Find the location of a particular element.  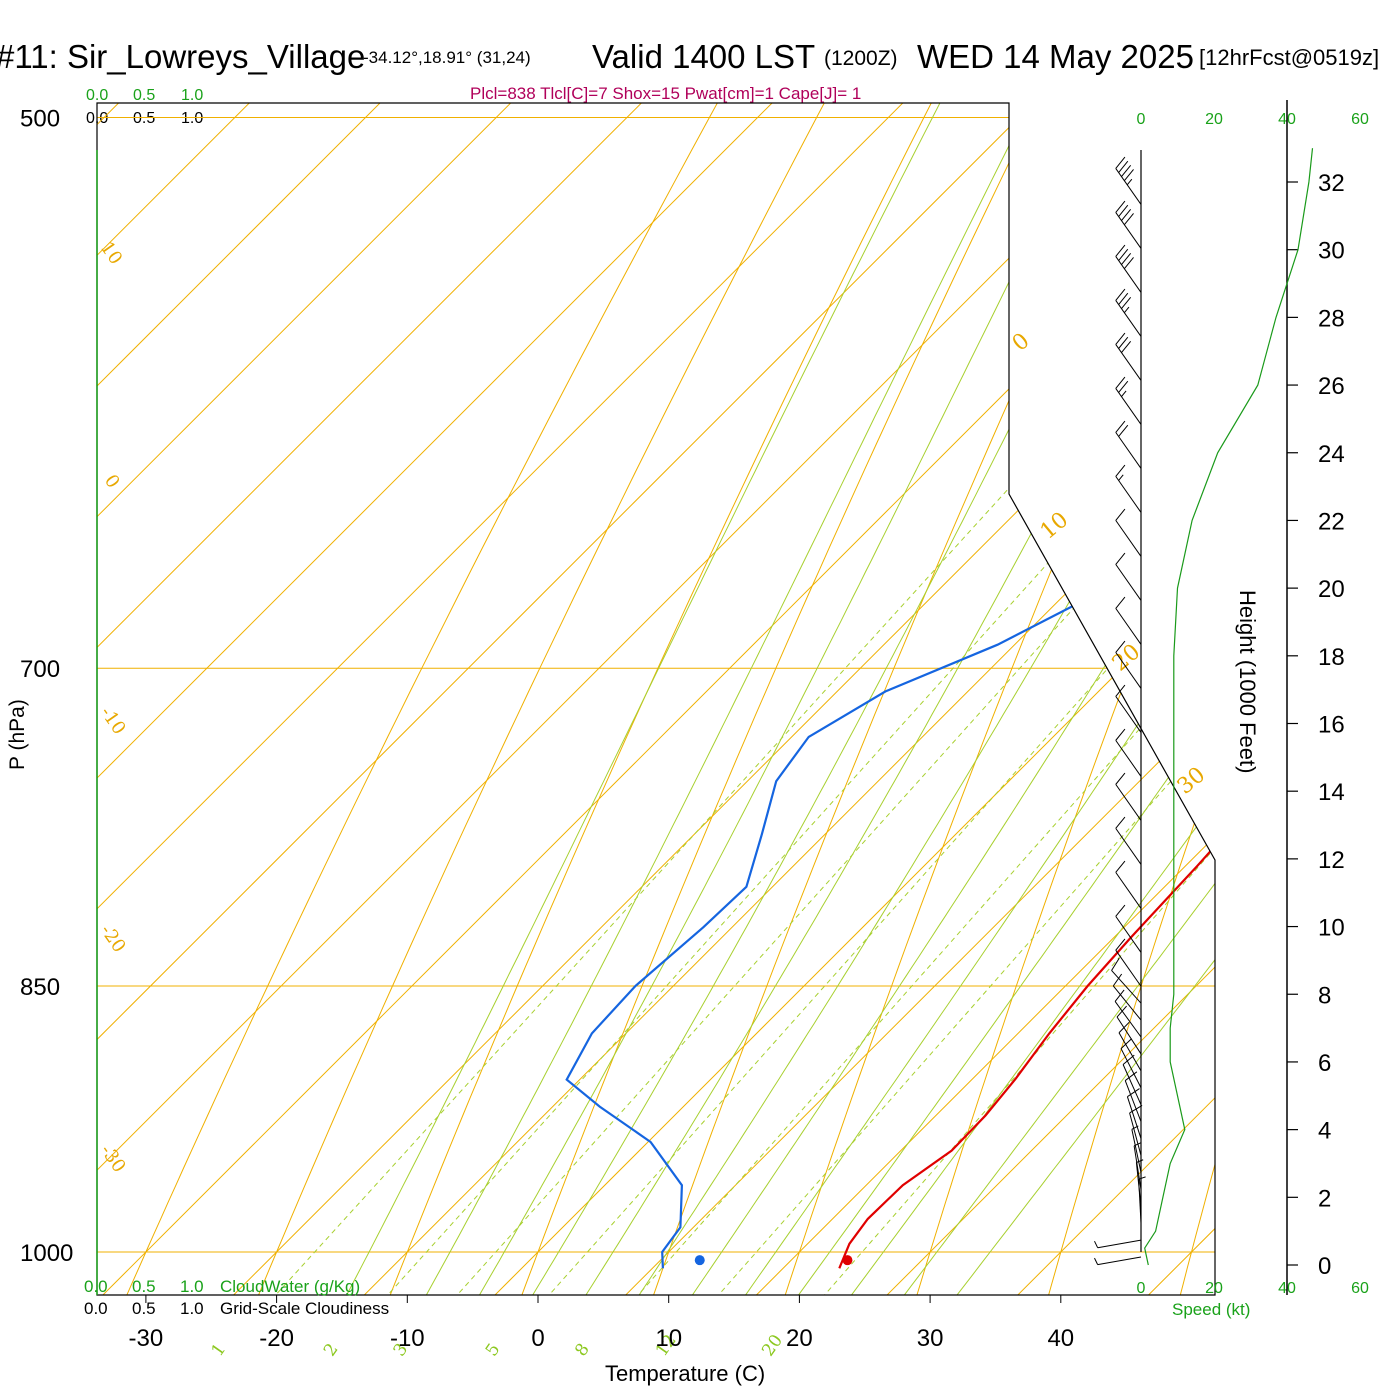

height-tick-label: 26 is located at coordinates (1331, 386).